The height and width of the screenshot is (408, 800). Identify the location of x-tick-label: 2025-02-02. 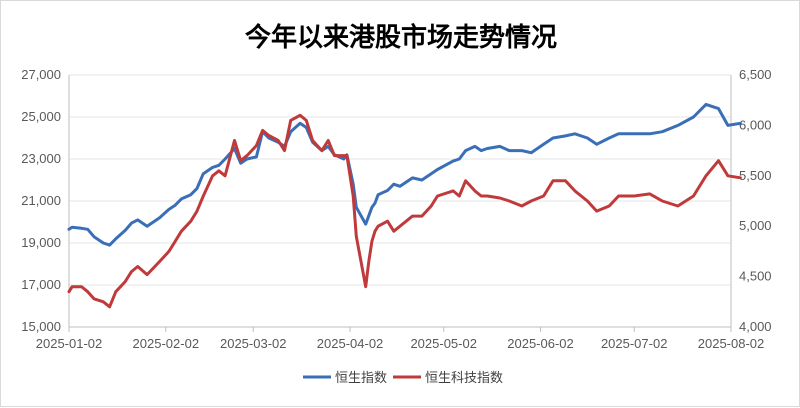
(166, 343).